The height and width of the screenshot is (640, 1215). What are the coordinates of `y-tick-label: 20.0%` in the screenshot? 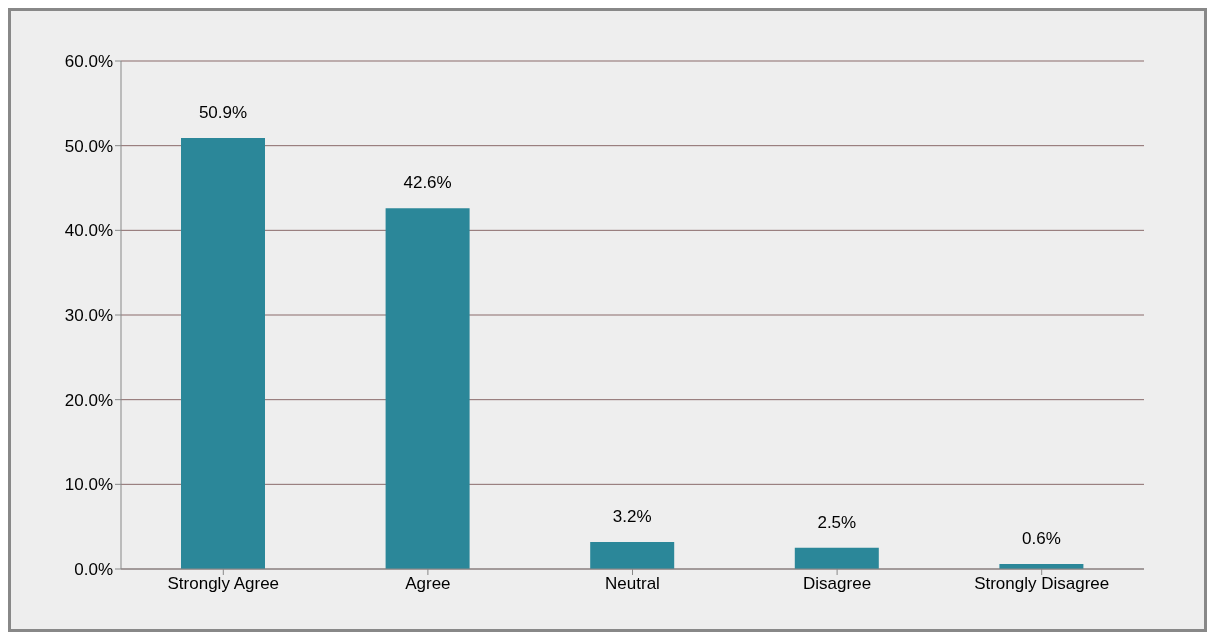 It's located at (88, 400).